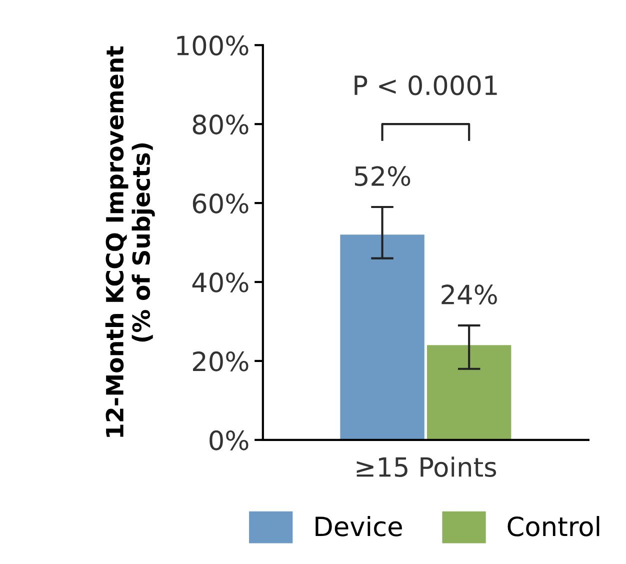 Image resolution: width=626 pixels, height=564 pixels. I want to click on y-tick-label: 80%, so click(220, 124).